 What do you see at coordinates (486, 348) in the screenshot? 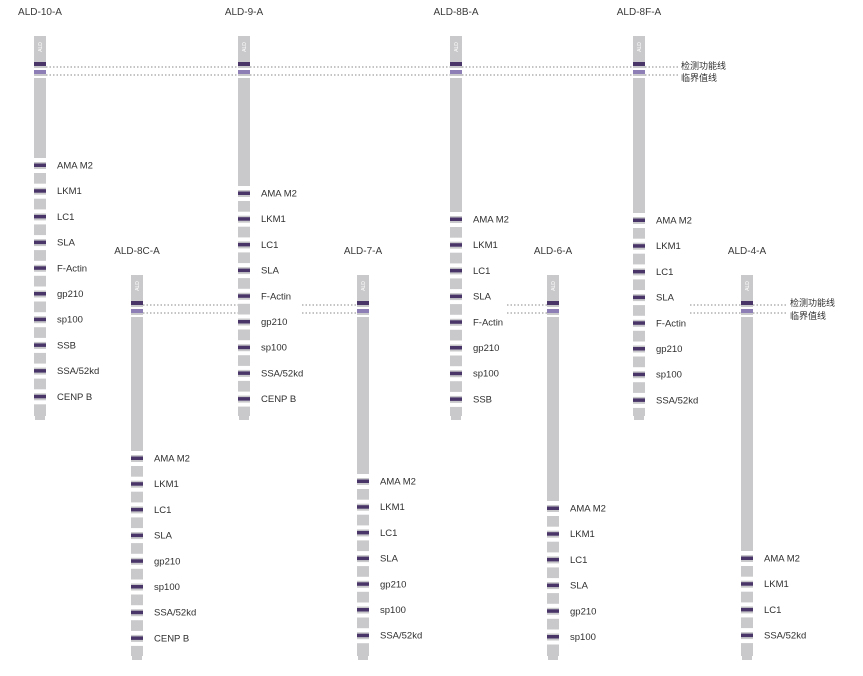
I see `antigen-label: gp210` at bounding box center [486, 348].